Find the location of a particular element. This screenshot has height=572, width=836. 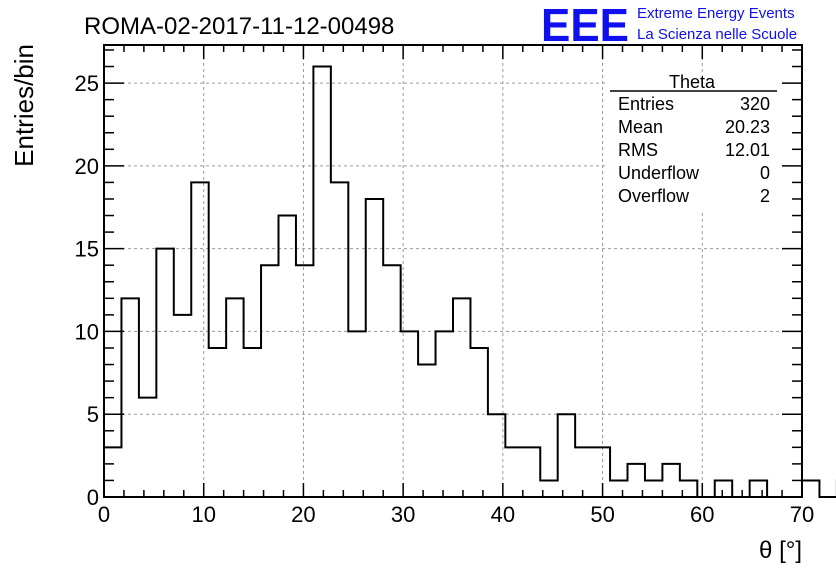

y-tick-label: 5 is located at coordinates (93, 414).